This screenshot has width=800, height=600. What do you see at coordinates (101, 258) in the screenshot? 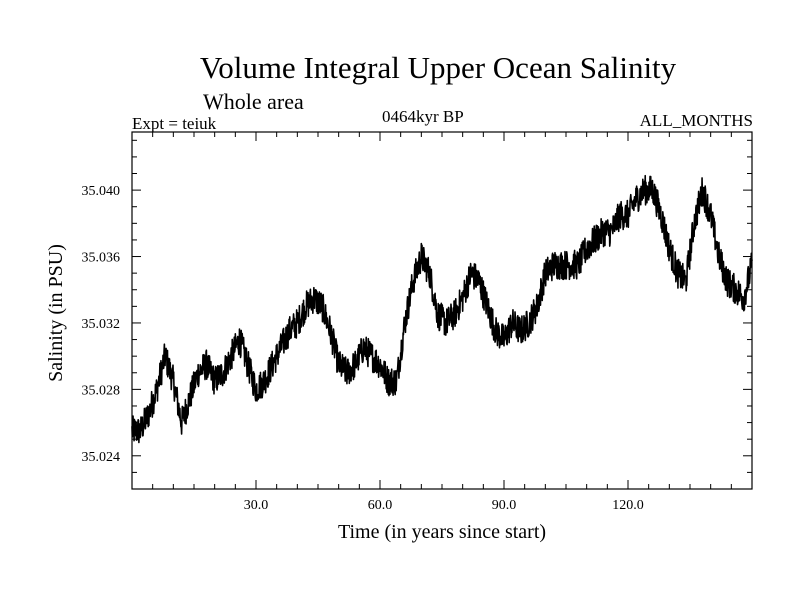
I see `y-tick-label: 35.036` at bounding box center [101, 258].